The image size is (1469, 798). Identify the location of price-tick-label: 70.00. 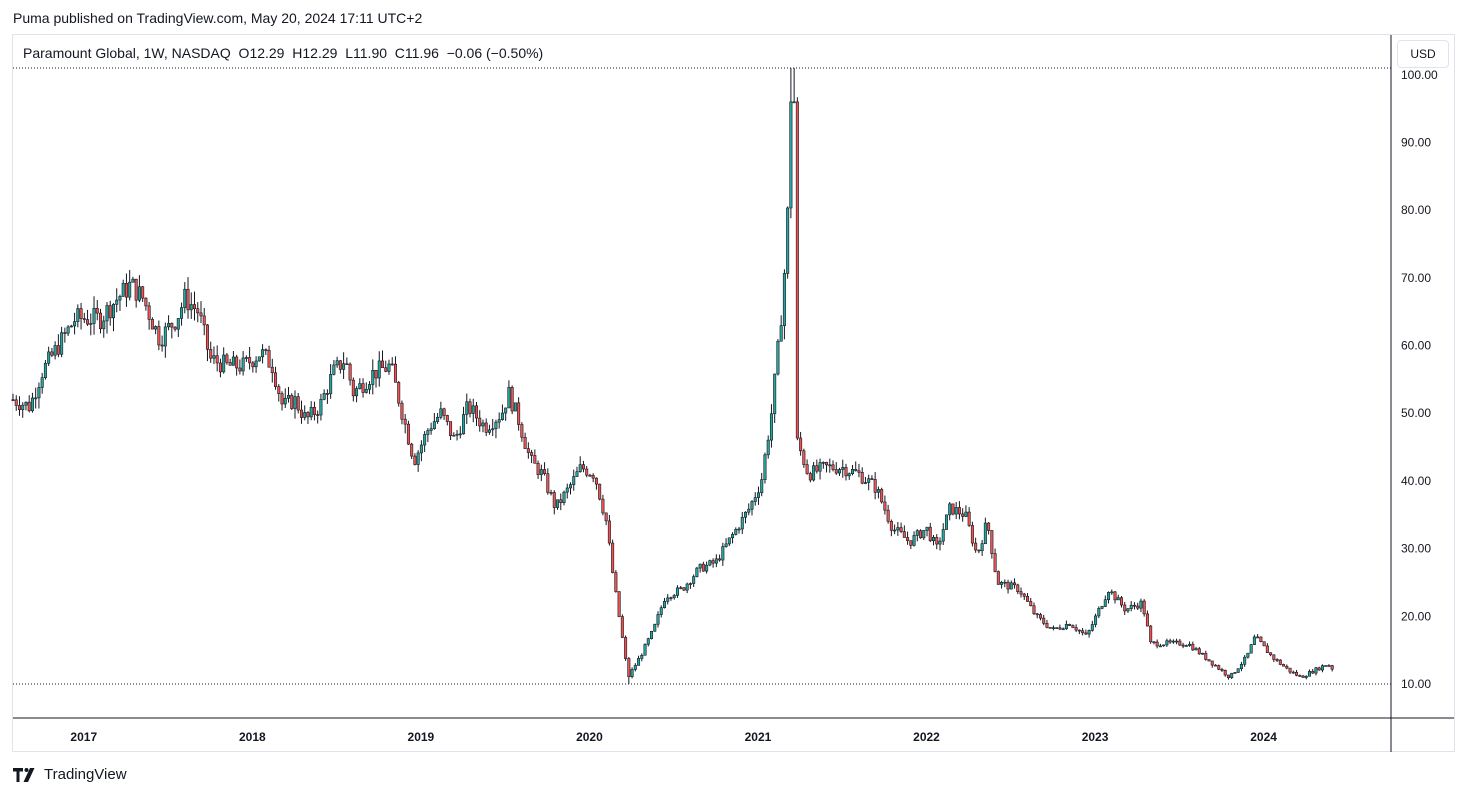
(1416, 278).